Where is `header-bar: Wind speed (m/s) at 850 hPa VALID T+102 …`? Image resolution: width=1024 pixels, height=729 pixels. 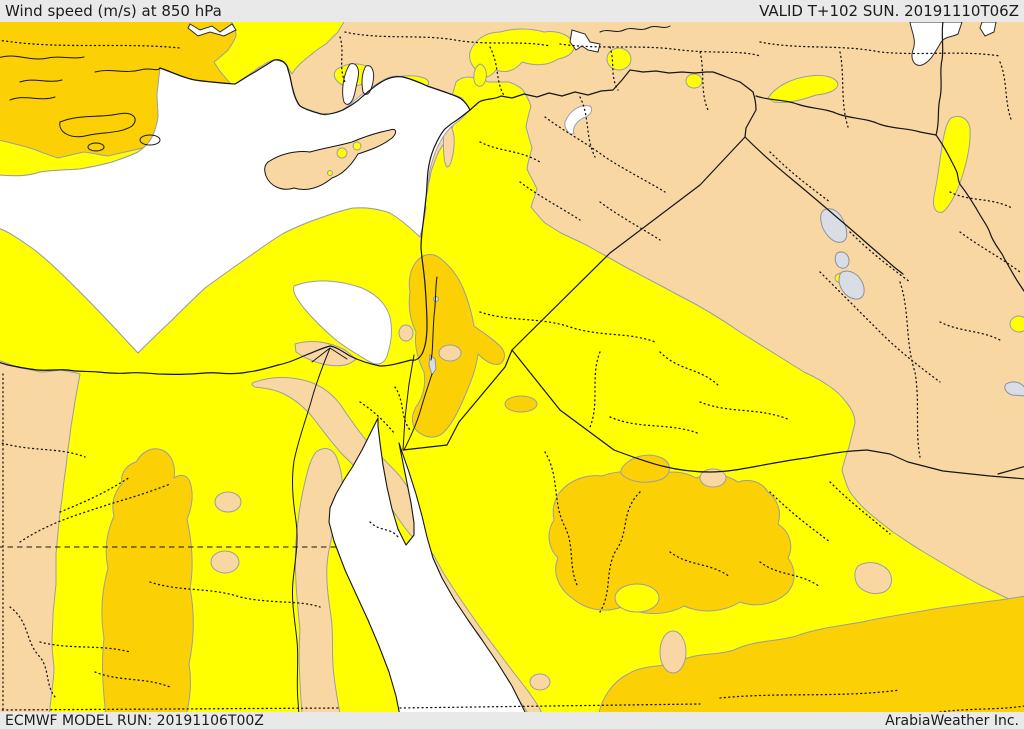
header-bar: Wind speed (m/s) at 850 hPa VALID T+102 … is located at coordinates (512, 11).